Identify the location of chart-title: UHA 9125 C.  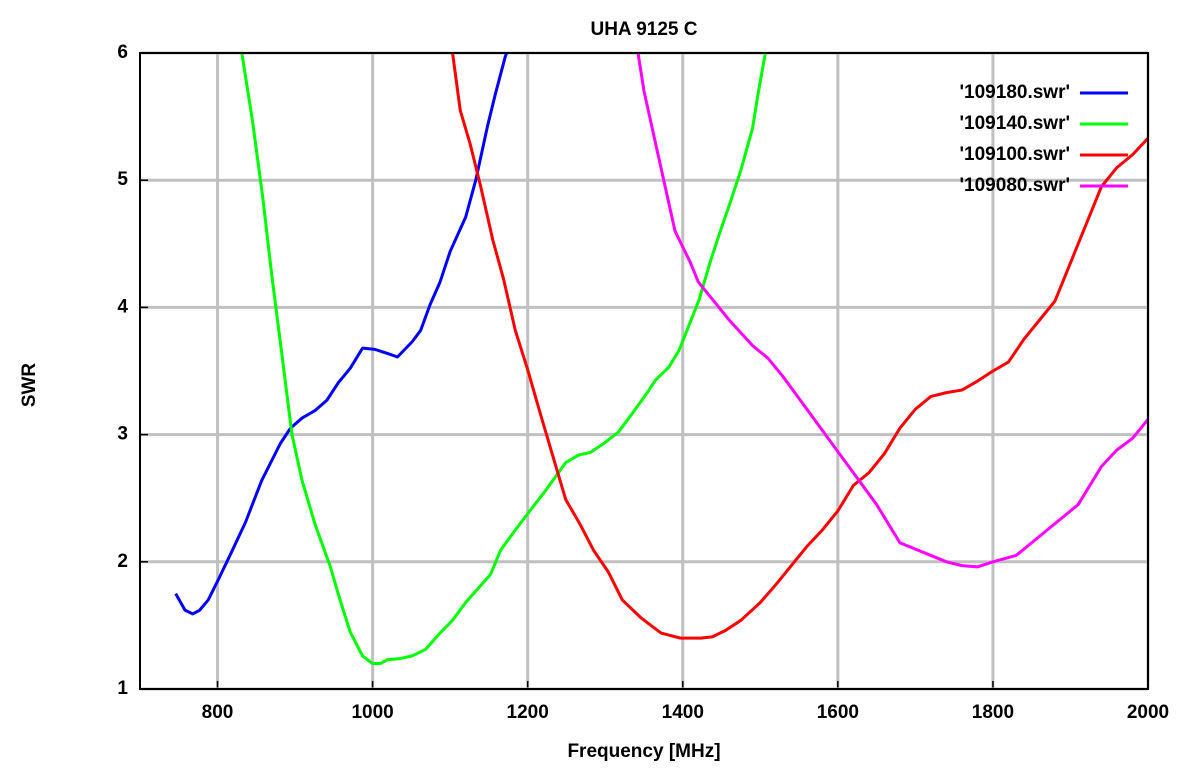
(643, 29).